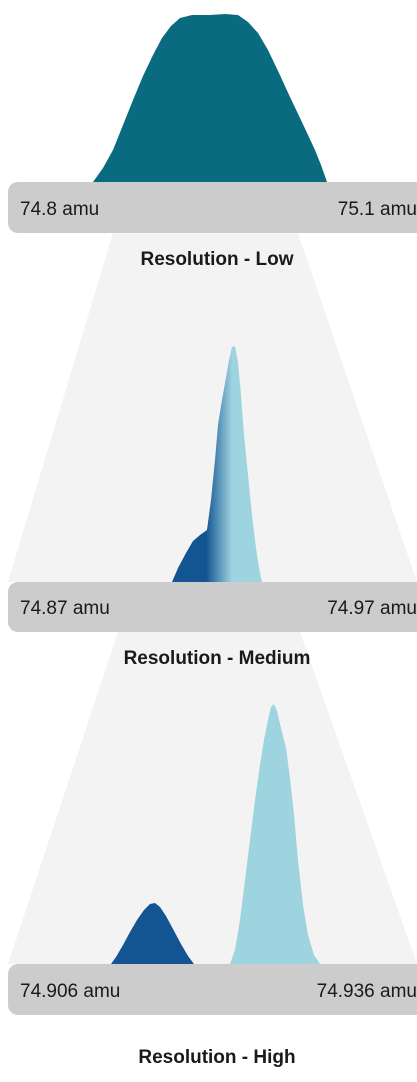 This screenshot has width=417, height=1082. Describe the element at coordinates (212, 989) in the screenshot. I see `axis-bar-high: 74.906 amu 74.936 amu` at that location.